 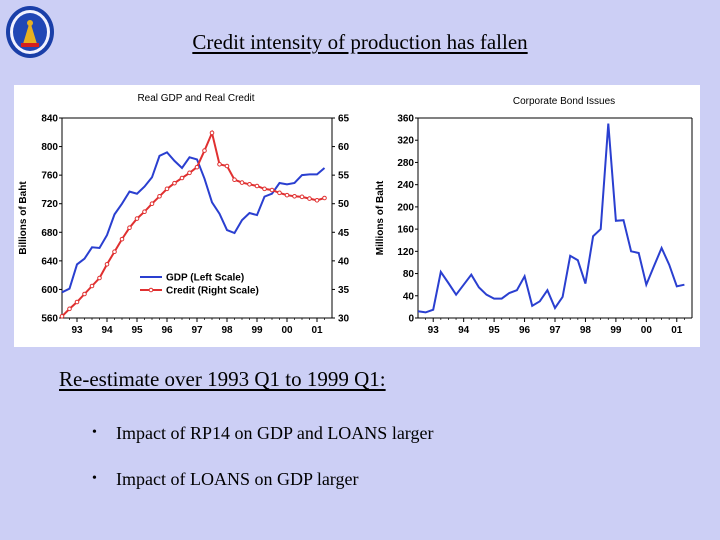 What do you see at coordinates (49, 261) in the screenshot?
I see `y-tick-label: 640` at bounding box center [49, 261].